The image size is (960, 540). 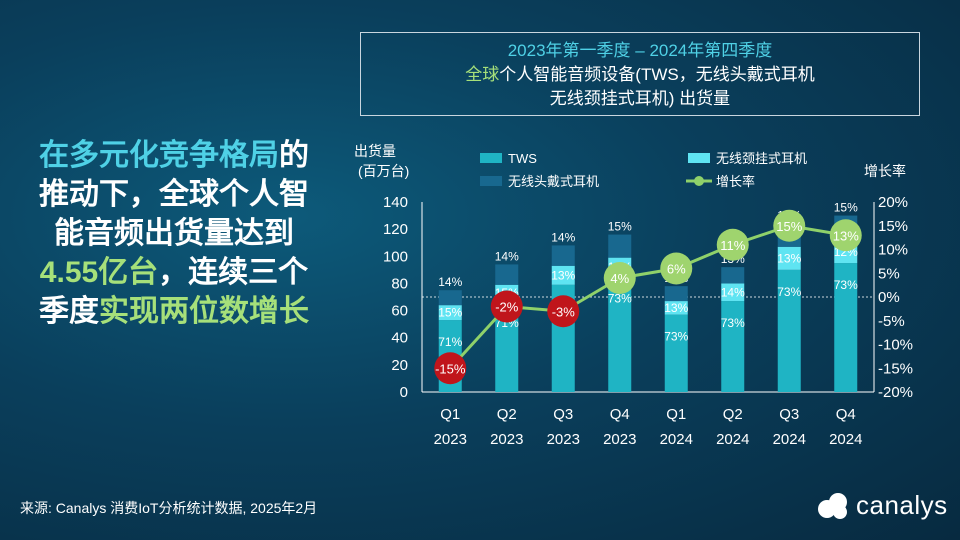 I want to click on bar-label-neckband: 14%, so click(x=733, y=292).